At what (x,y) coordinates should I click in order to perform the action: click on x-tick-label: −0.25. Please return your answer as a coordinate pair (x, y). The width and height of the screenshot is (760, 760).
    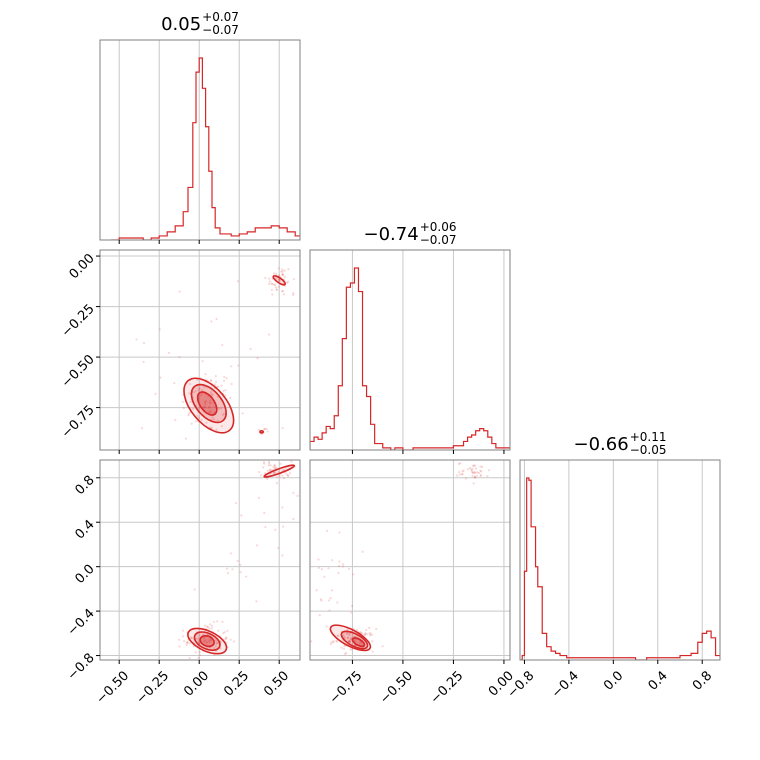
    Looking at the image, I should click on (447, 687).